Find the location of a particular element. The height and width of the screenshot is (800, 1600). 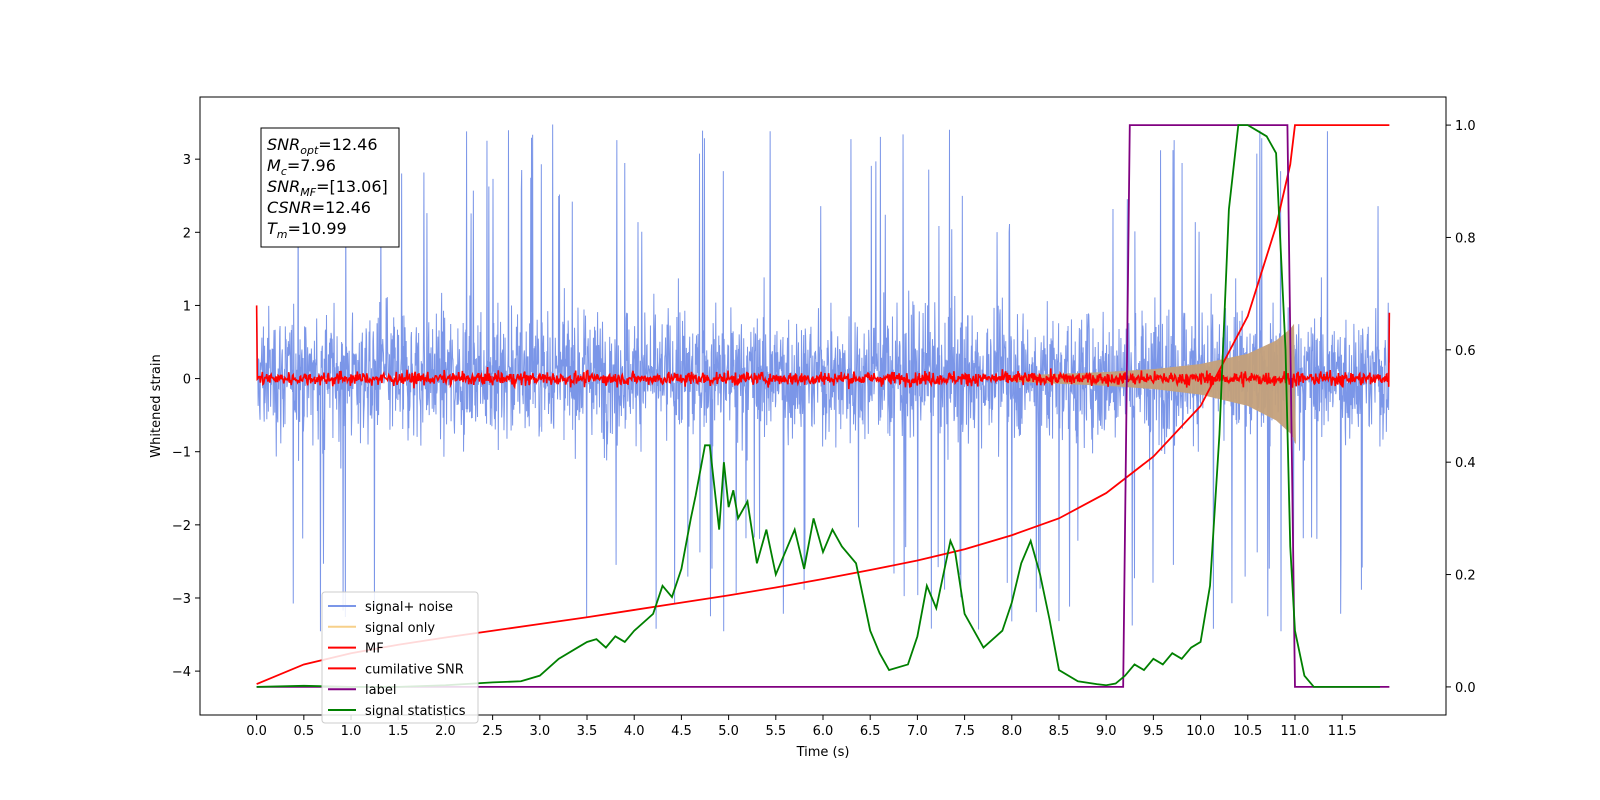

legend-label: signal statistics is located at coordinates (415, 711).